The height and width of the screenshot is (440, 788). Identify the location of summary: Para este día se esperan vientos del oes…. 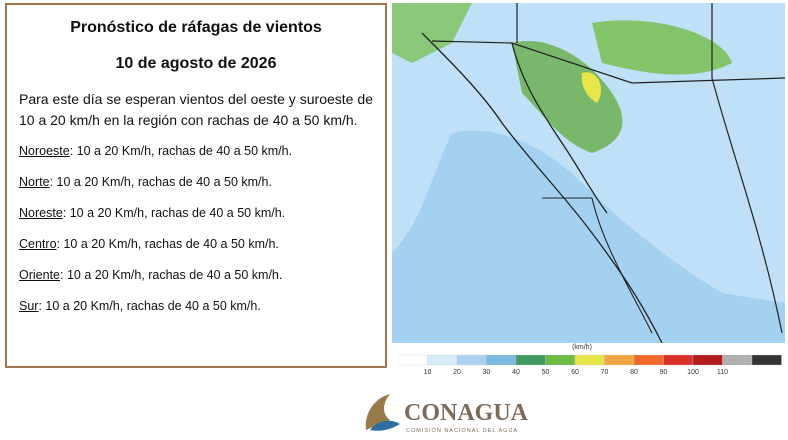
(196, 109).